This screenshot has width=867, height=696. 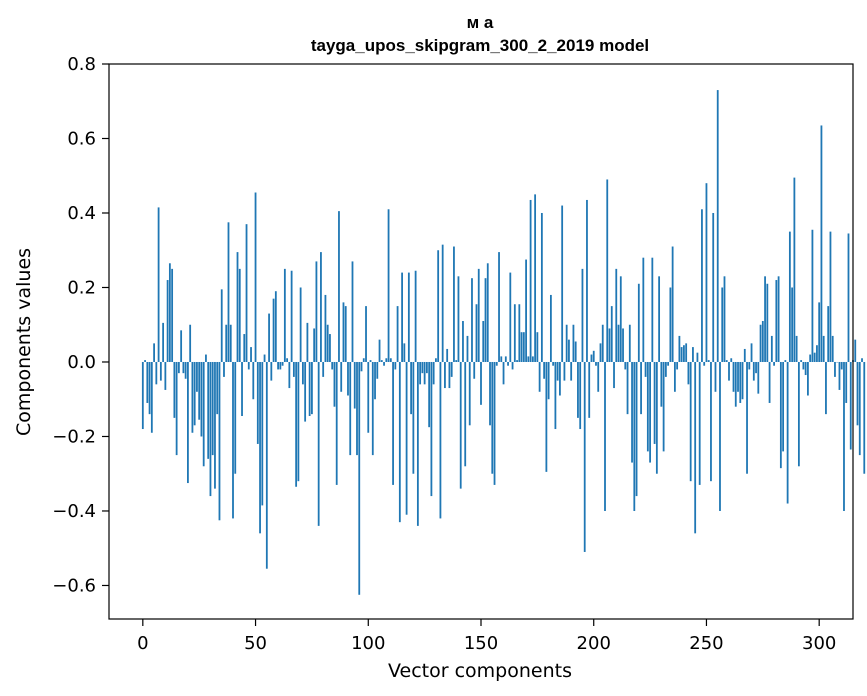 What do you see at coordinates (706, 643) in the screenshot?
I see `x-tick-label: 250` at bounding box center [706, 643].